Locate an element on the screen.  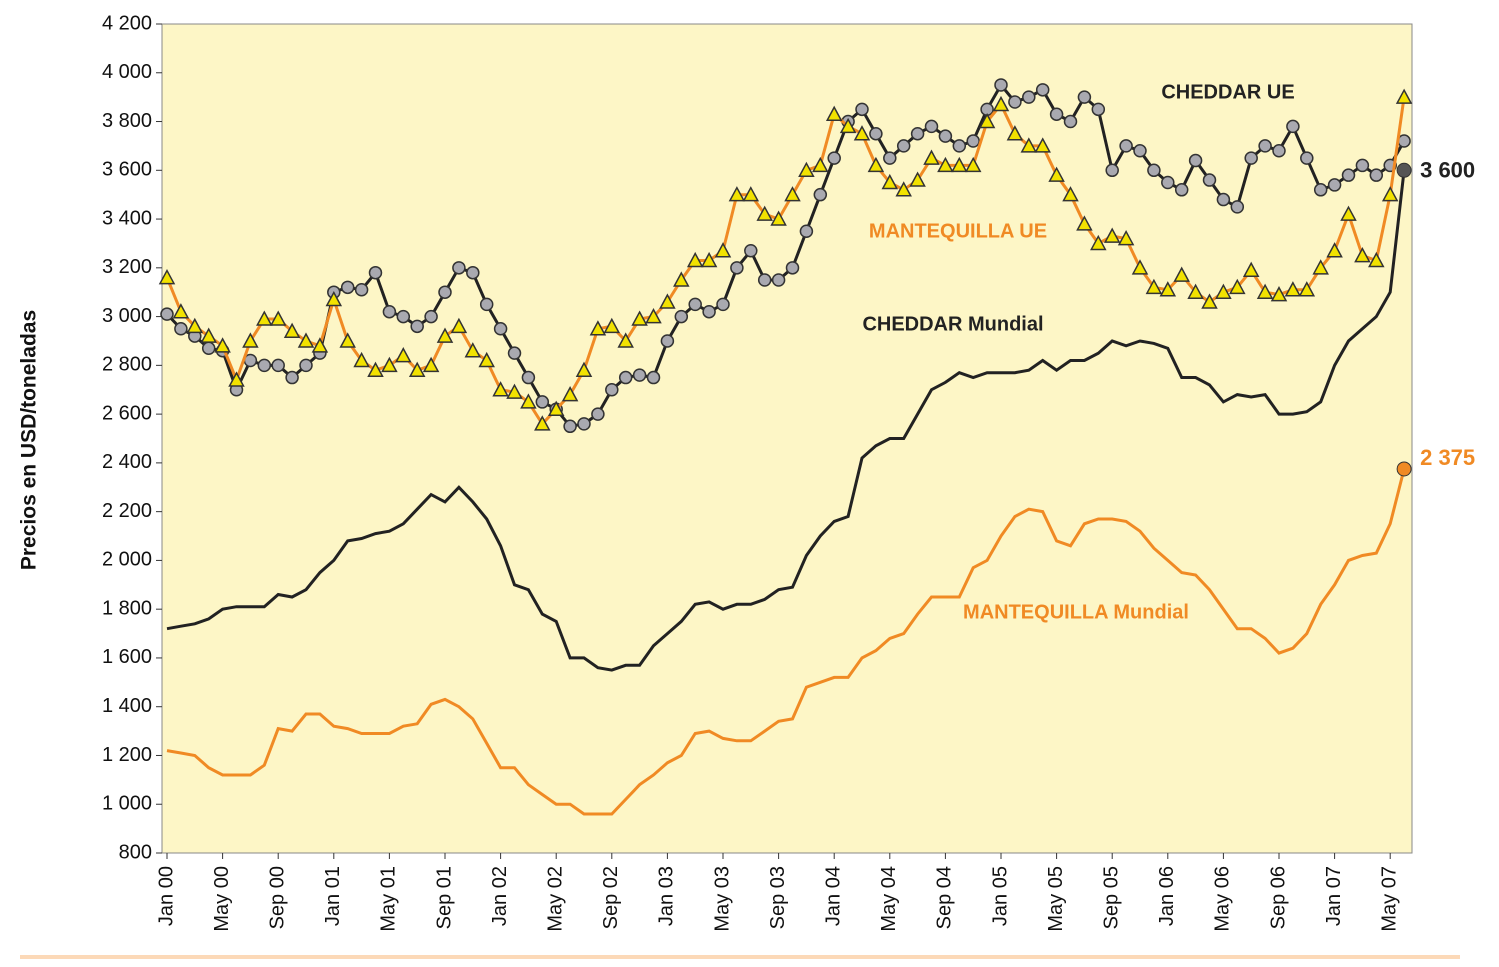
y-tick-label: 3 400 is located at coordinates (127, 218).